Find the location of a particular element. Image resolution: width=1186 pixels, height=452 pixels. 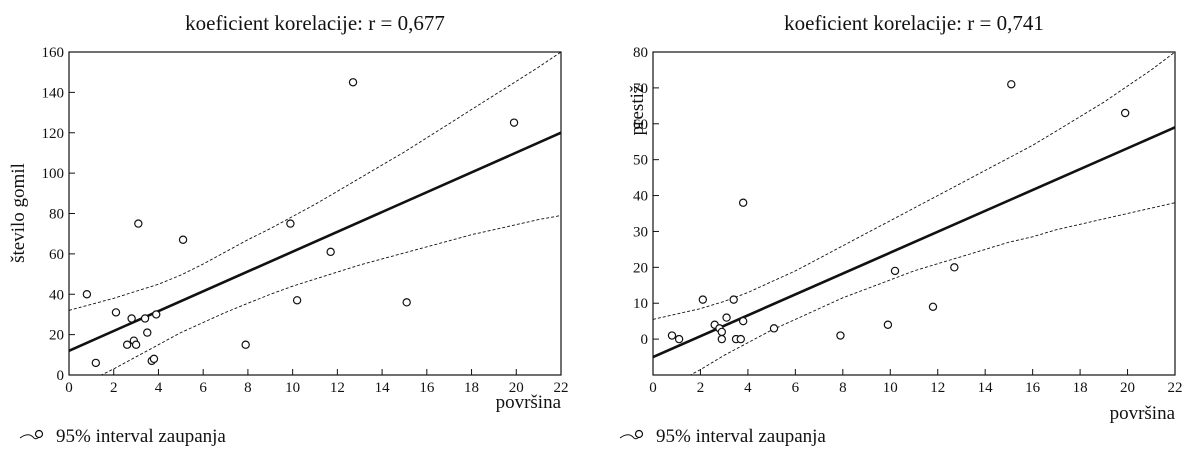

chart-title: koeficient korelacije: r = 0,677 is located at coordinates (315, 23).